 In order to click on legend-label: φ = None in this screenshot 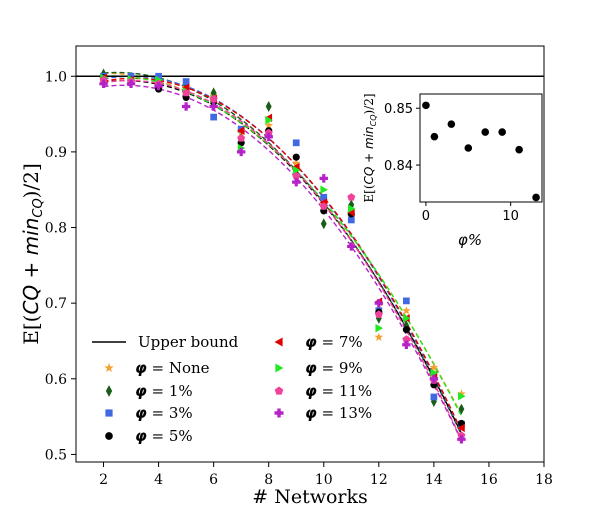, I will do `click(172, 368)`.